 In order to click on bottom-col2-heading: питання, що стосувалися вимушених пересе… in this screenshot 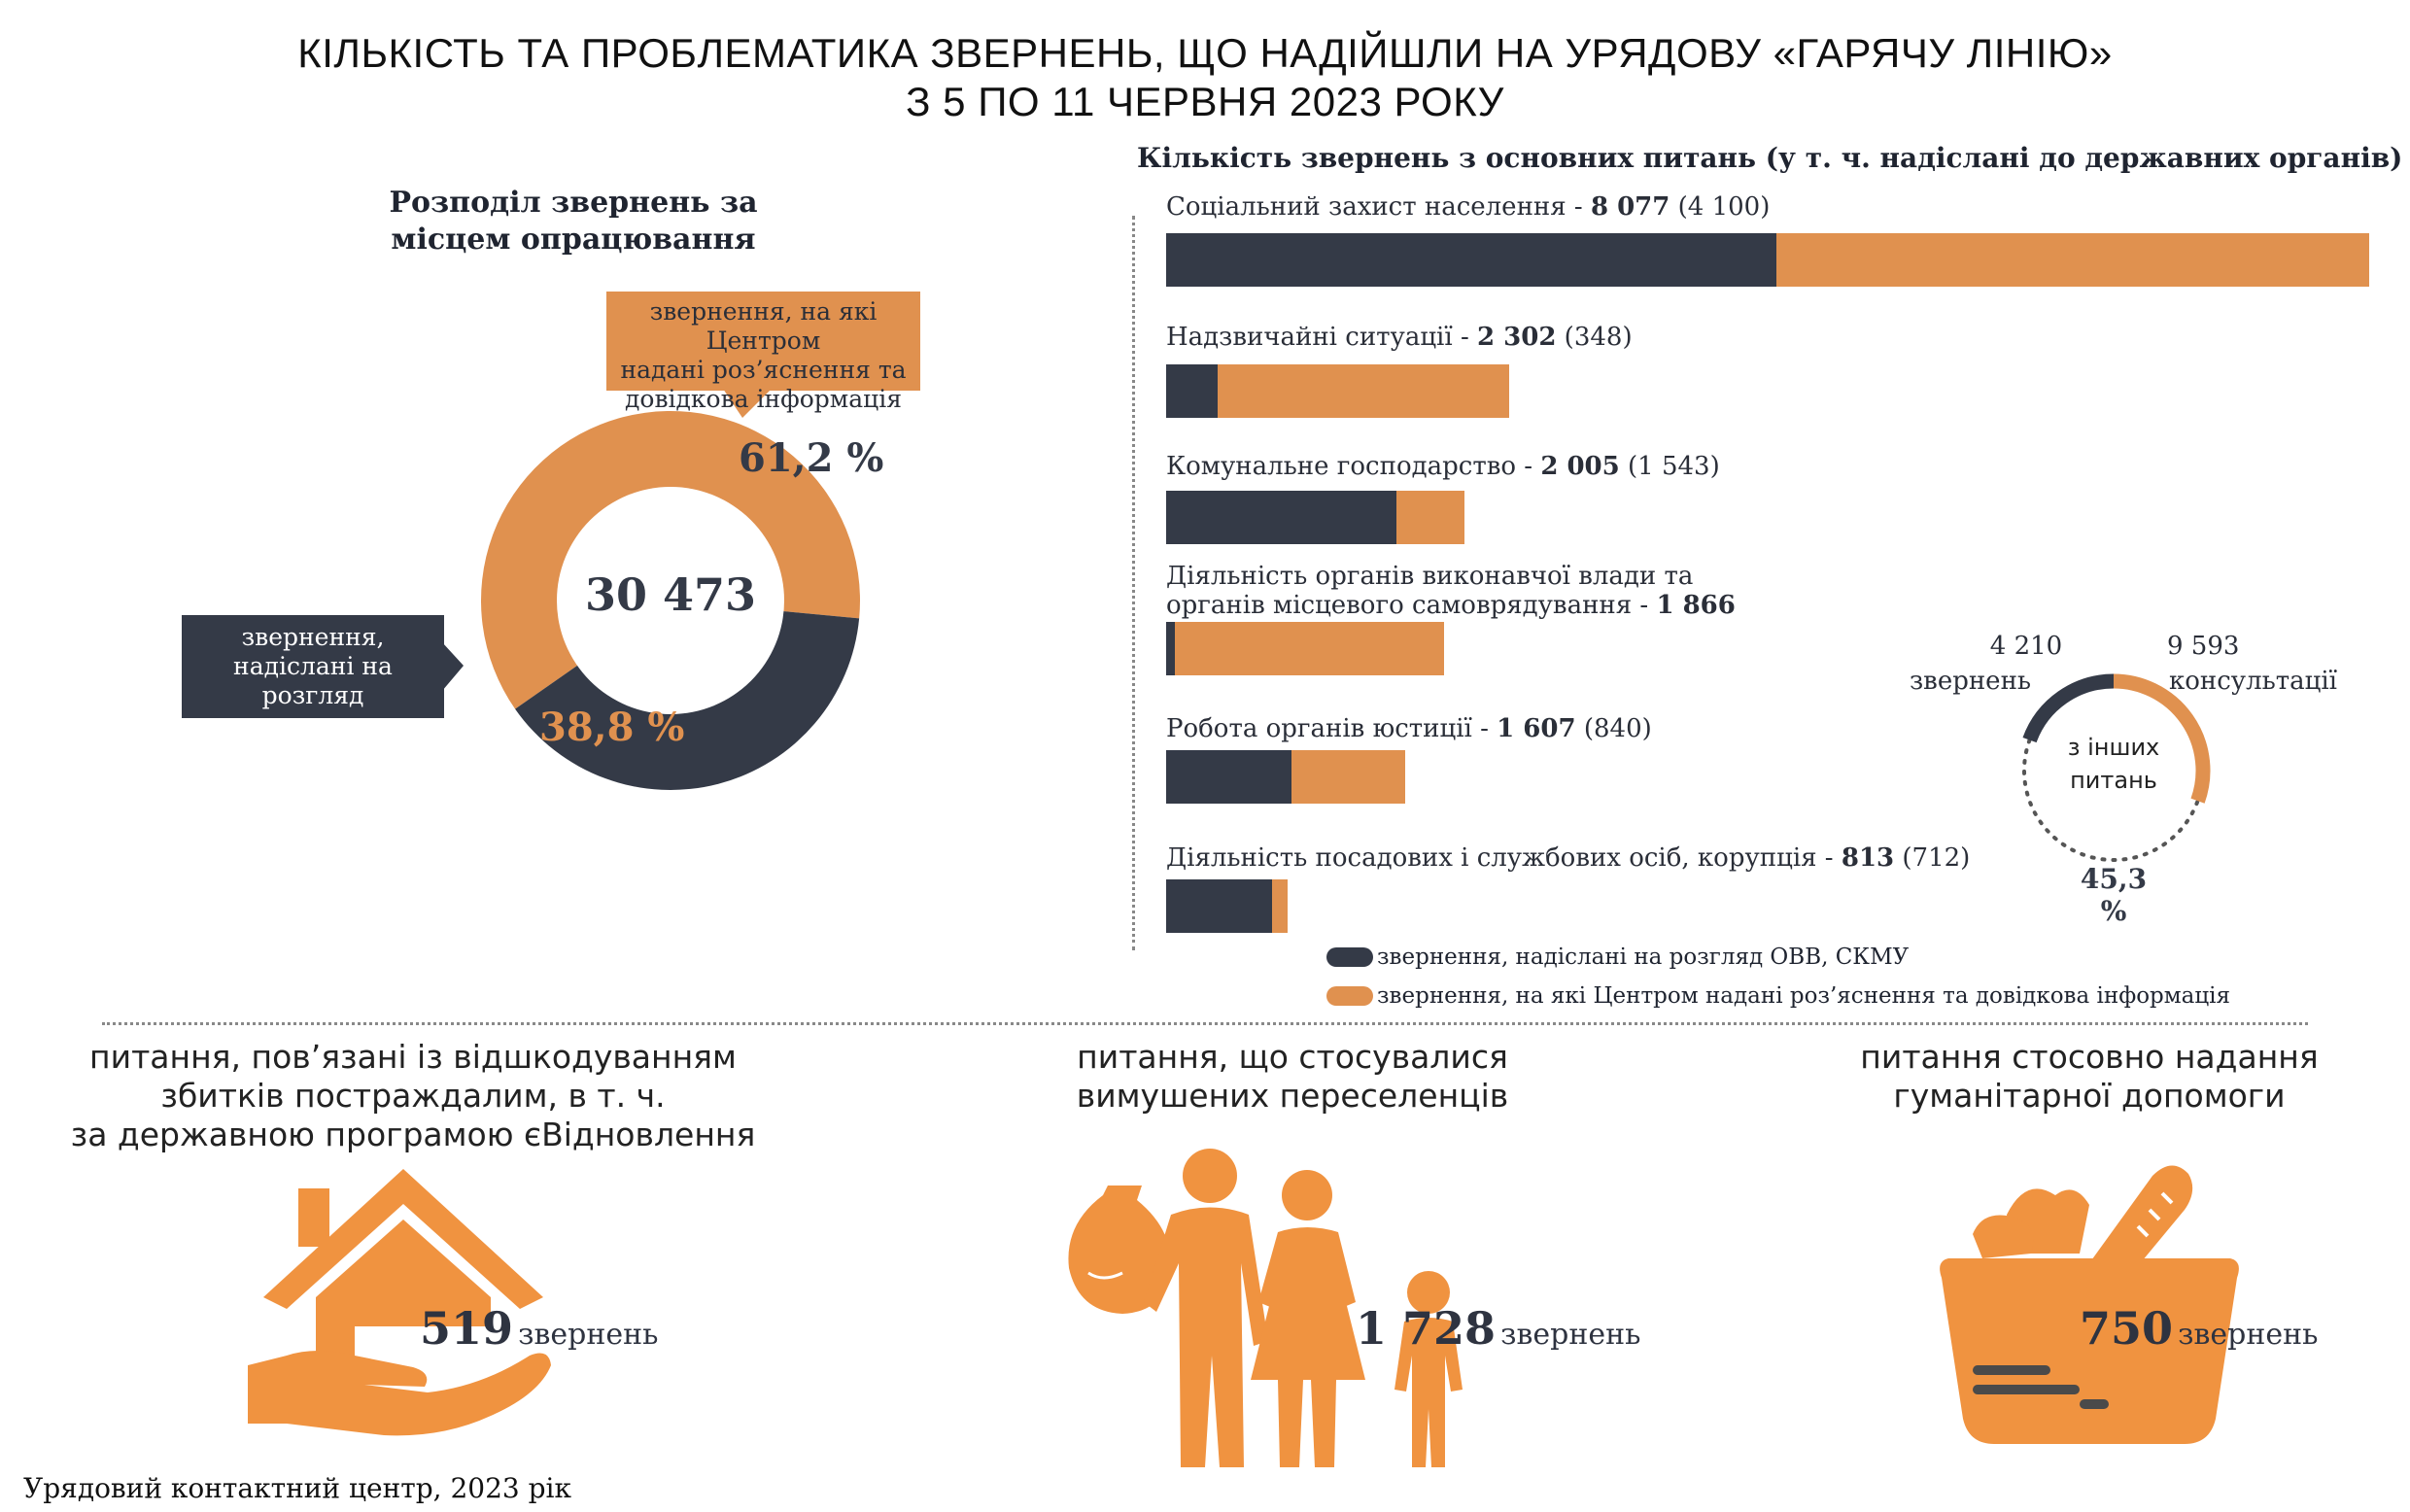, I will do `click(1292, 1077)`.